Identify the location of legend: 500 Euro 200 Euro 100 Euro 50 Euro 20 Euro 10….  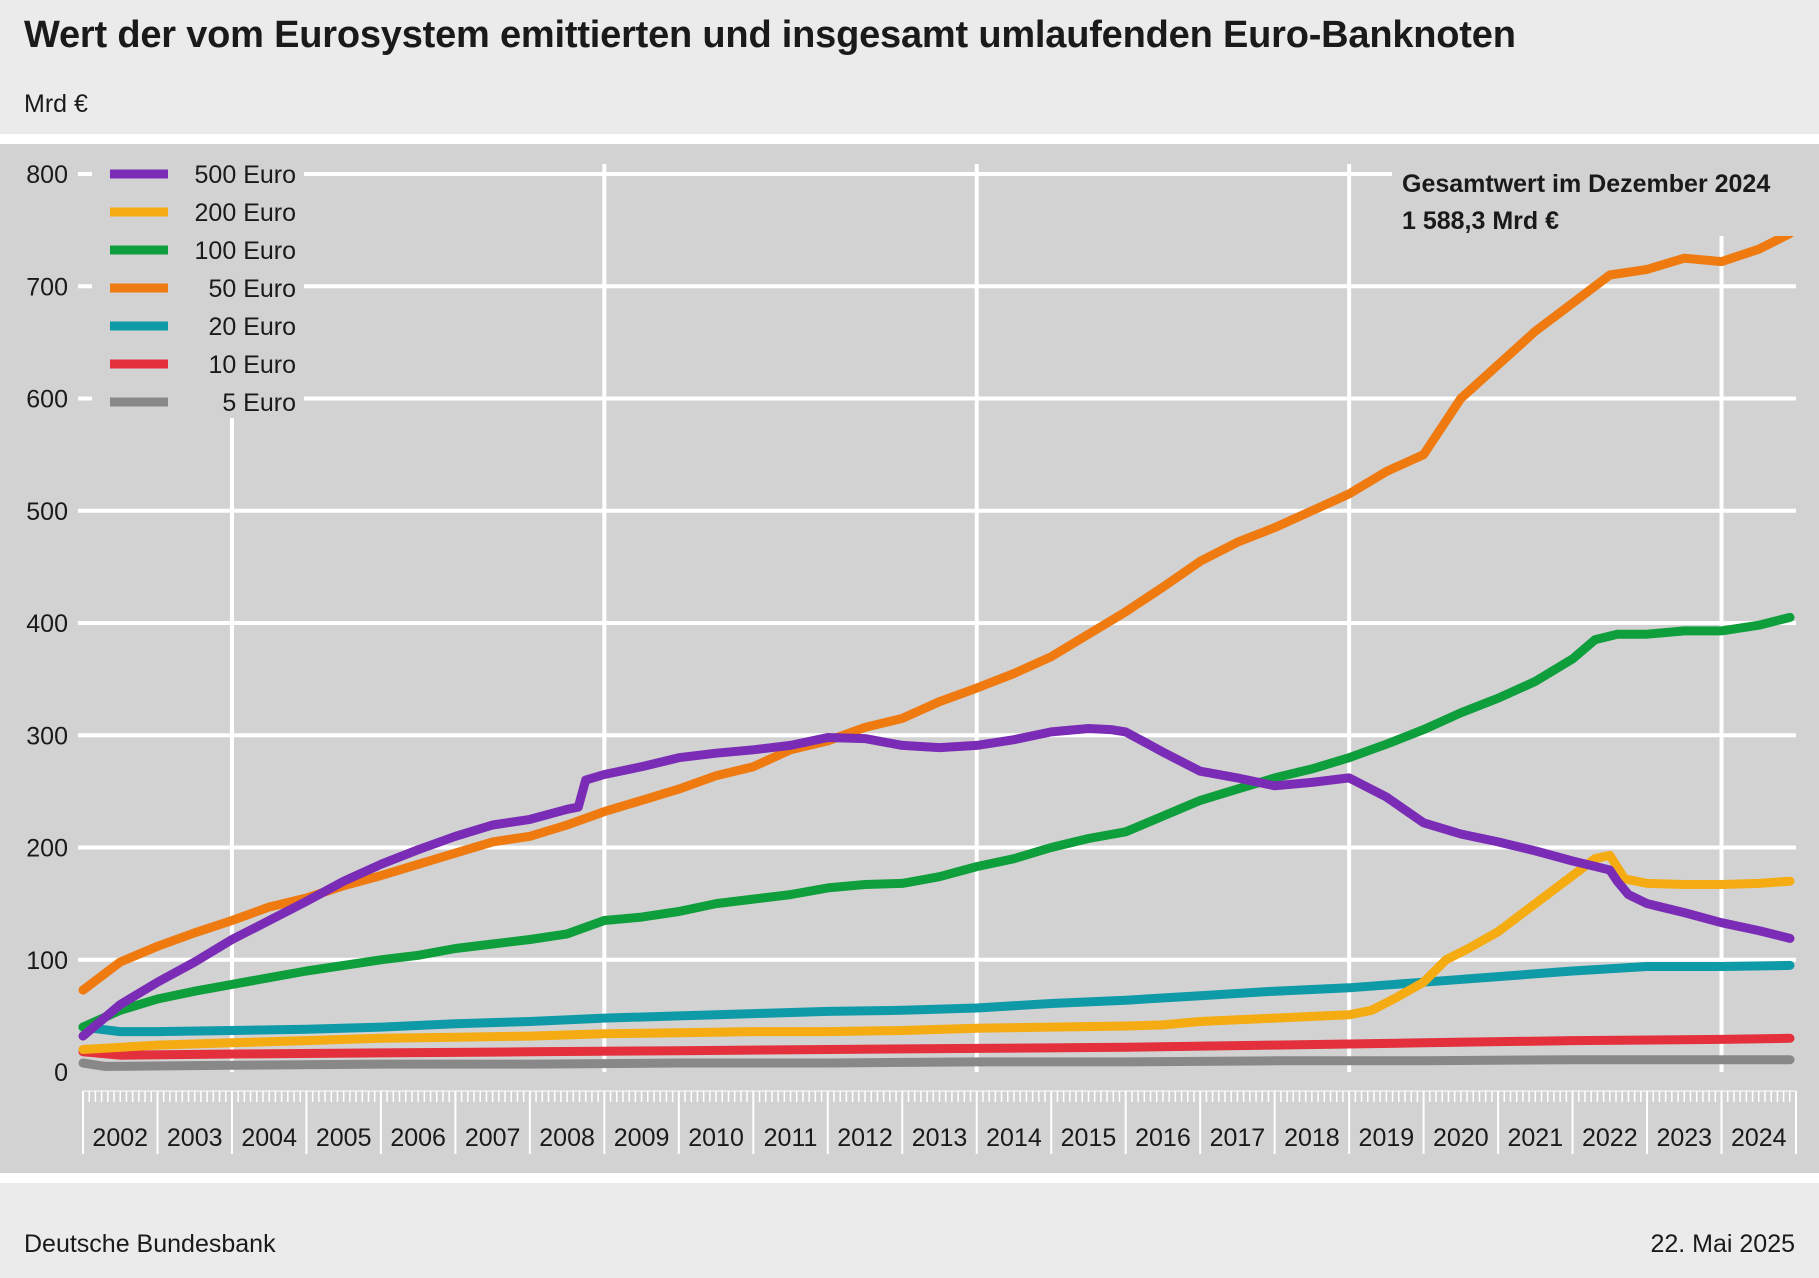
(198, 285).